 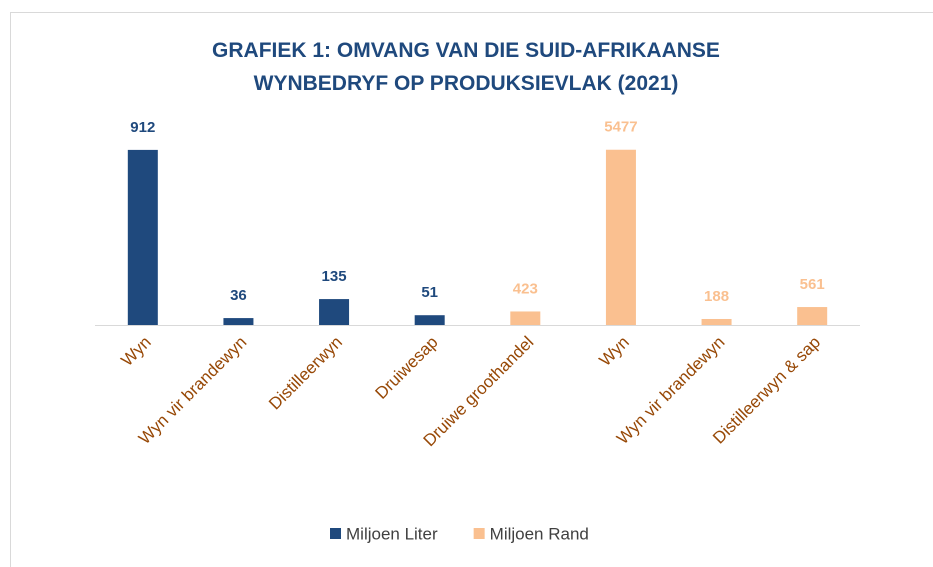 What do you see at coordinates (334, 276) in the screenshot?
I see `data-label: 135` at bounding box center [334, 276].